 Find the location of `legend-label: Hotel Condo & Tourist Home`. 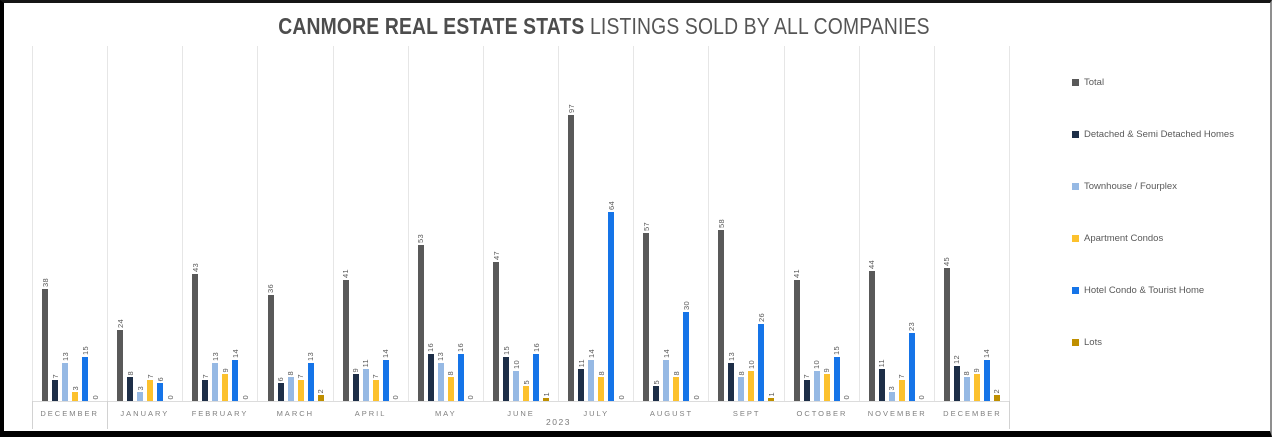

legend-label: Hotel Condo & Tourist Home is located at coordinates (1144, 290).